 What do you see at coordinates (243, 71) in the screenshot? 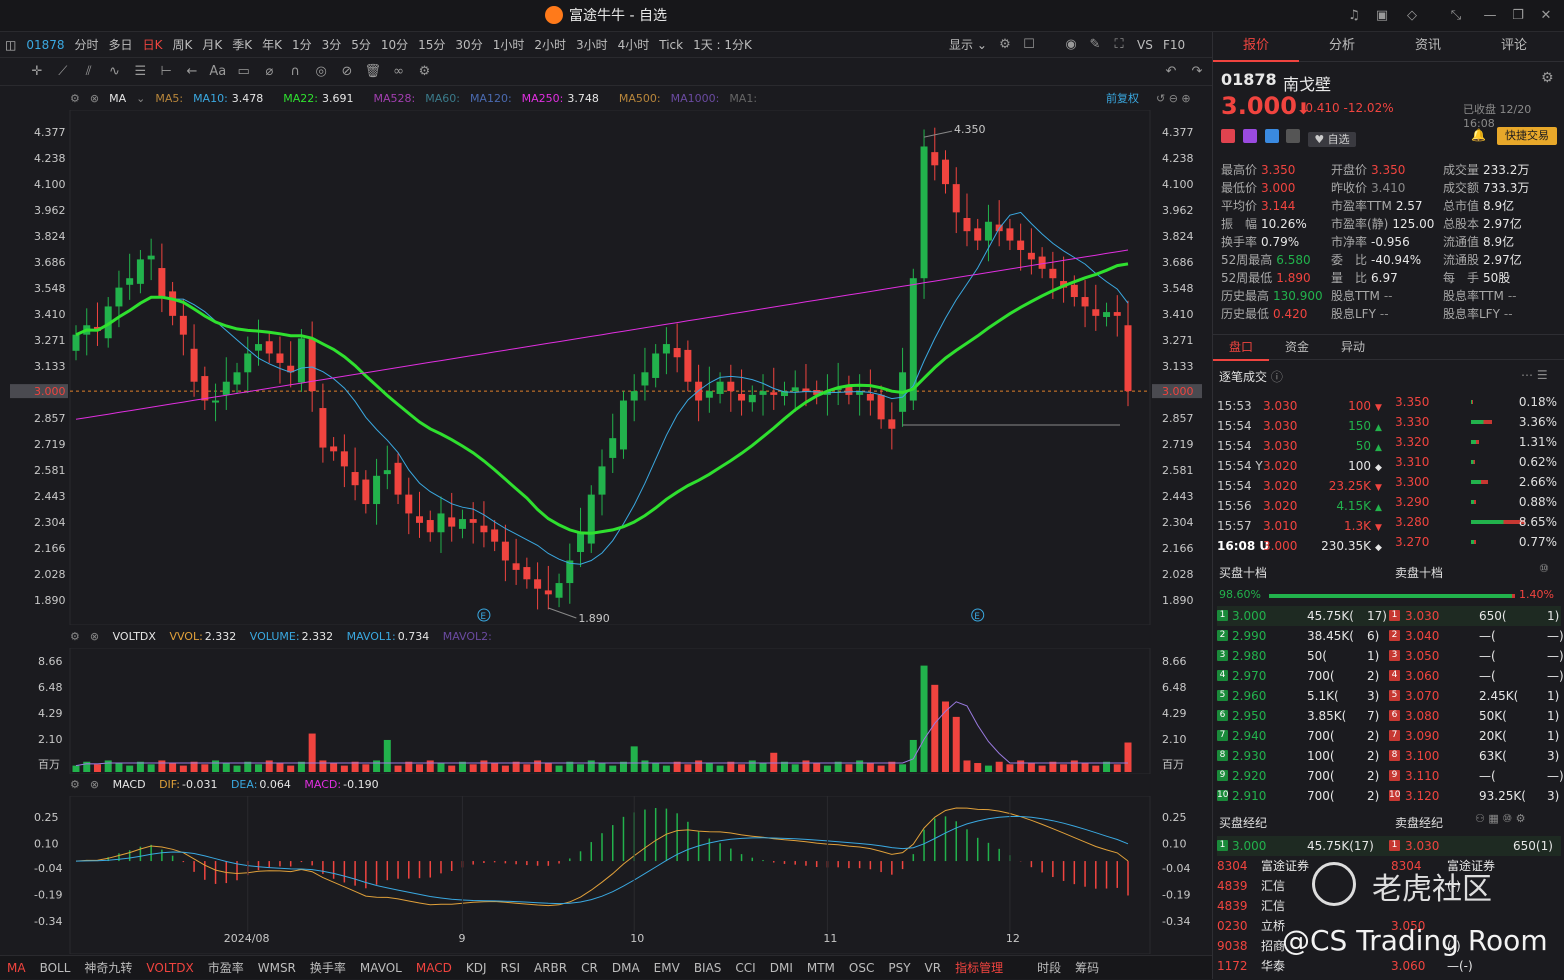
I see `comment-tool-icon: ▭` at bounding box center [243, 71].